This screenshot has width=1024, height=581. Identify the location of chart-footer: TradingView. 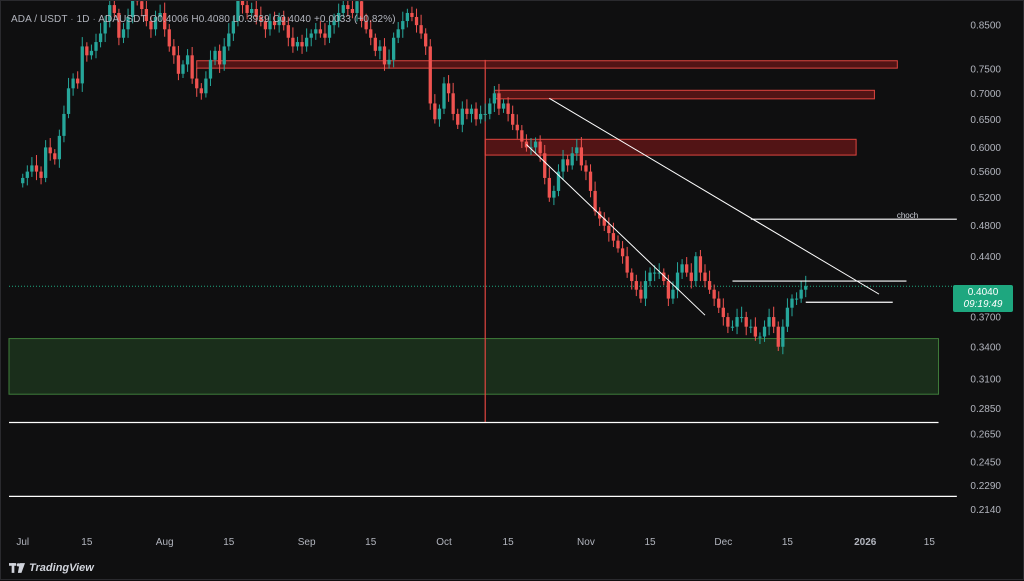
(512, 569).